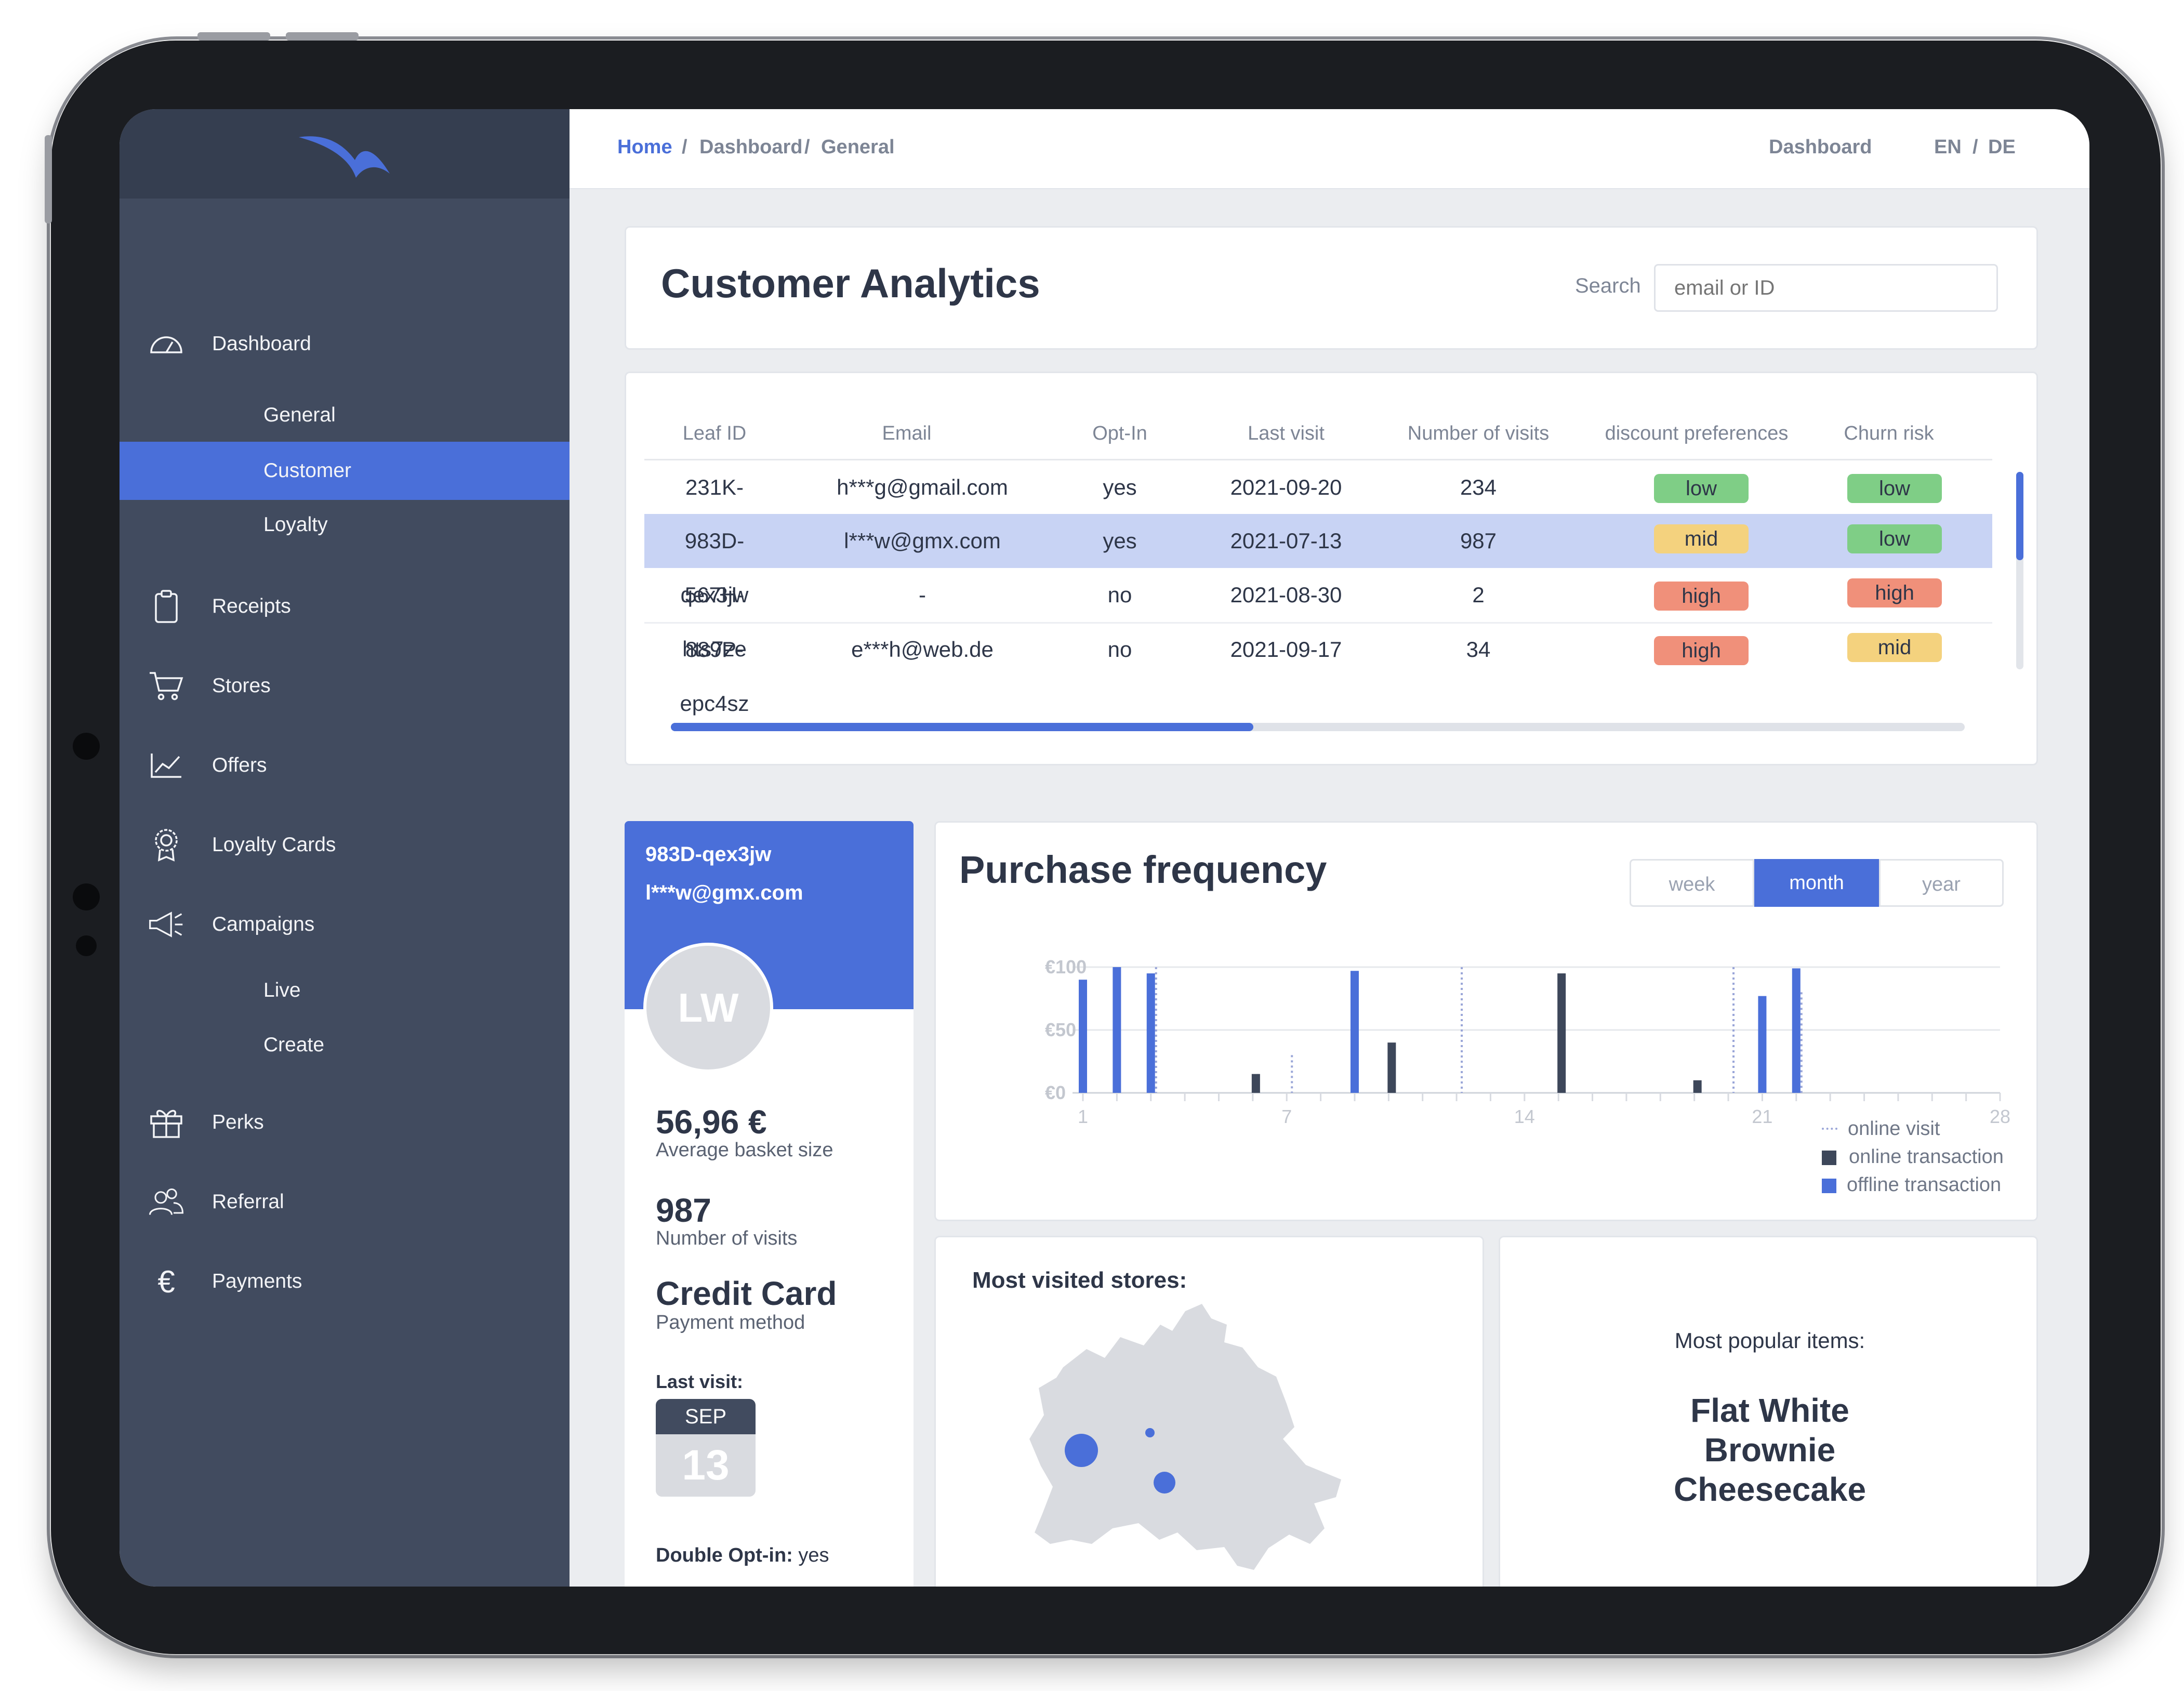 The height and width of the screenshot is (1691, 2184). I want to click on x-tick-label: 28, so click(2000, 1116).